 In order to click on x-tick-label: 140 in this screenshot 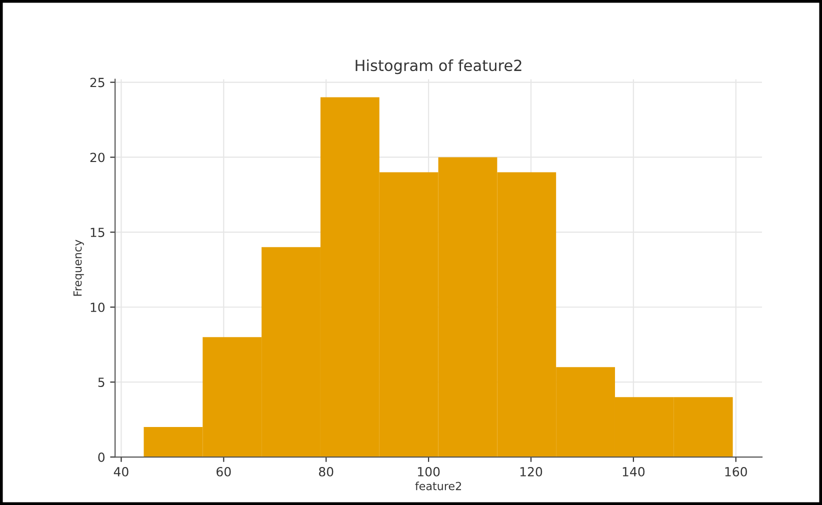, I will do `click(633, 471)`.